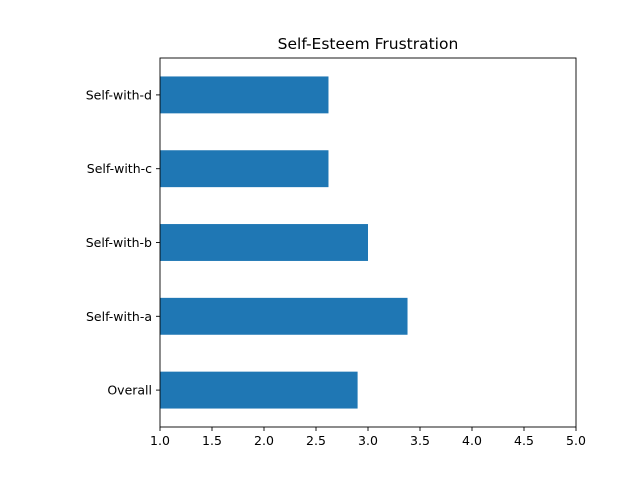 The image size is (640, 480). What do you see at coordinates (259, 390) in the screenshot?
I see `bar-overall` at bounding box center [259, 390].